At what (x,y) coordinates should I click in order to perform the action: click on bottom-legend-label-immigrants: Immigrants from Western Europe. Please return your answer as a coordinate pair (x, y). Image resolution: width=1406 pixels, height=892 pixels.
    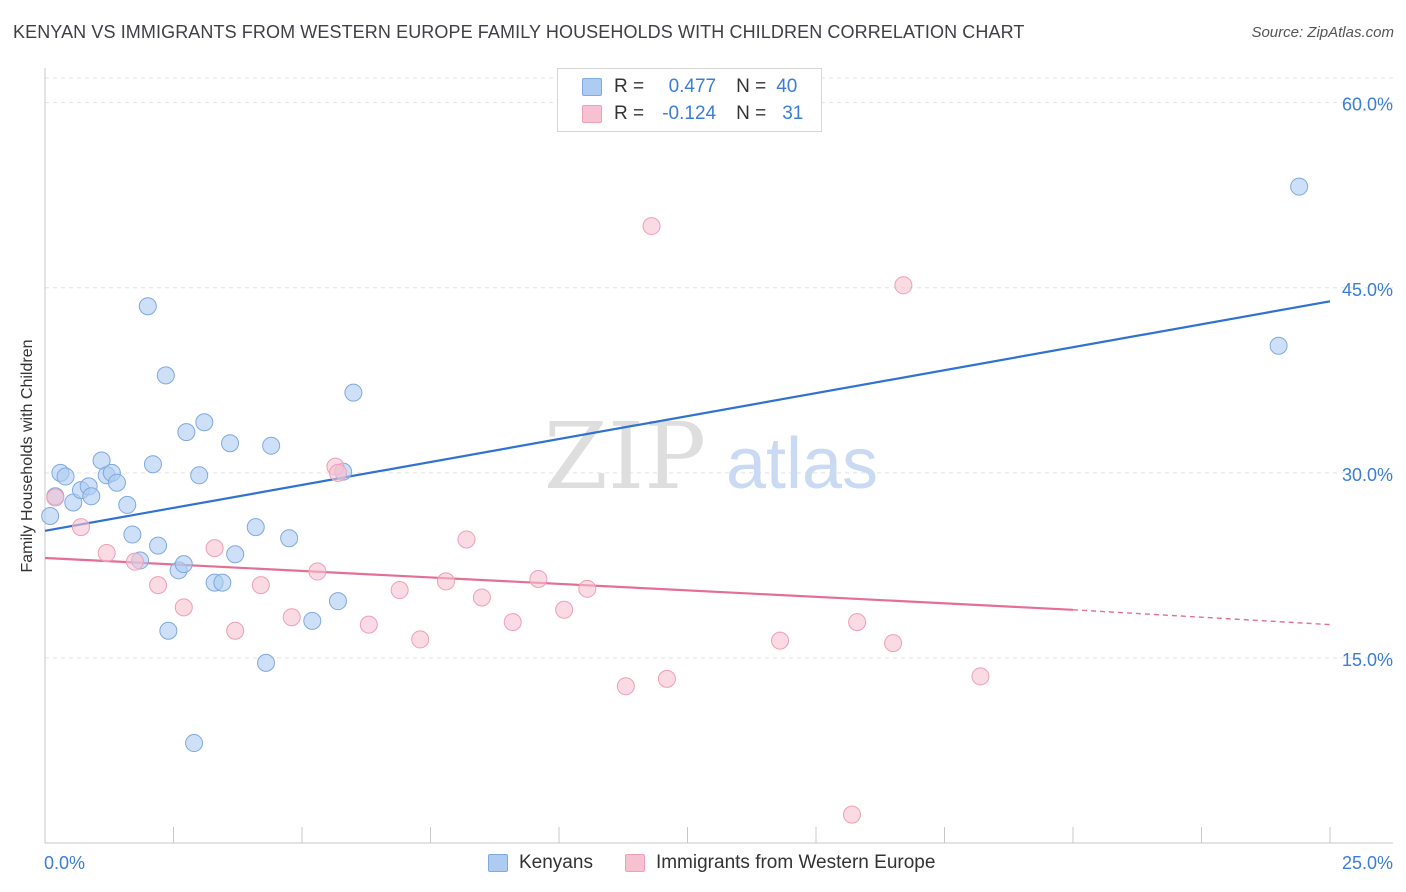
    Looking at the image, I should click on (795, 862).